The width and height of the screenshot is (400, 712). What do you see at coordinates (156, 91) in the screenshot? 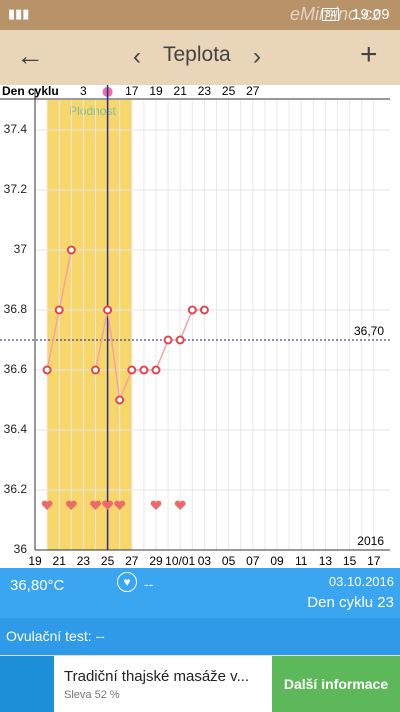
I see `cycle-day: 19` at bounding box center [156, 91].